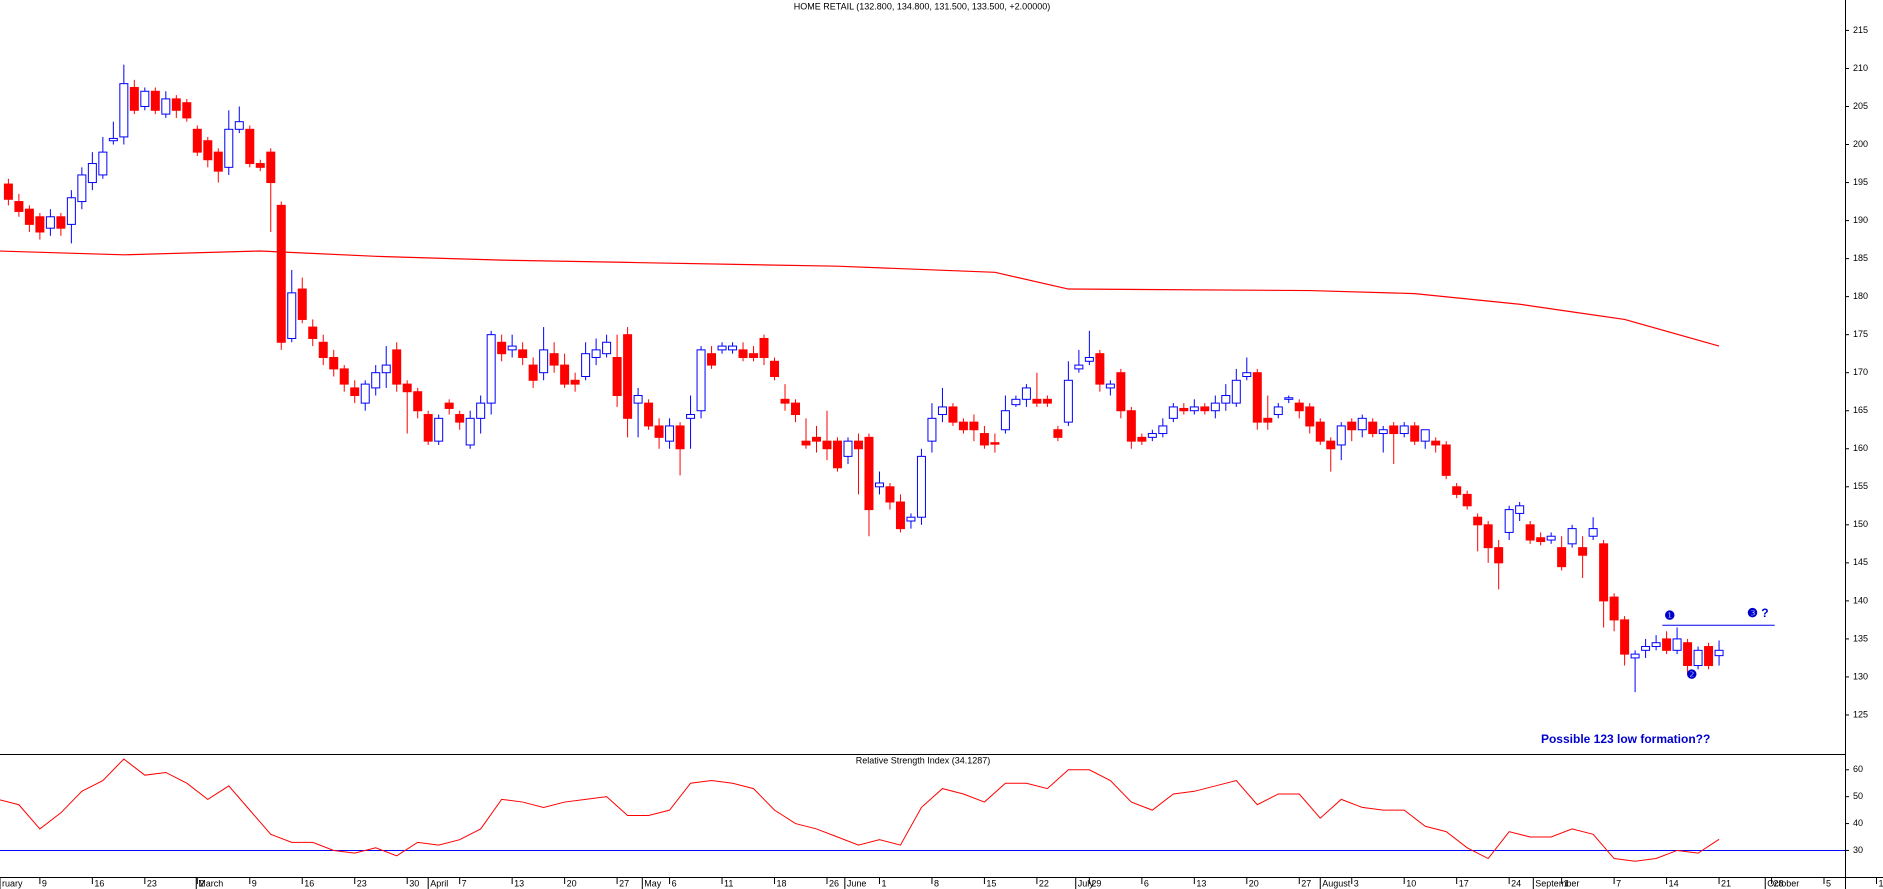  Describe the element at coordinates (1086, 883) in the screenshot. I see `month-label: July` at that location.